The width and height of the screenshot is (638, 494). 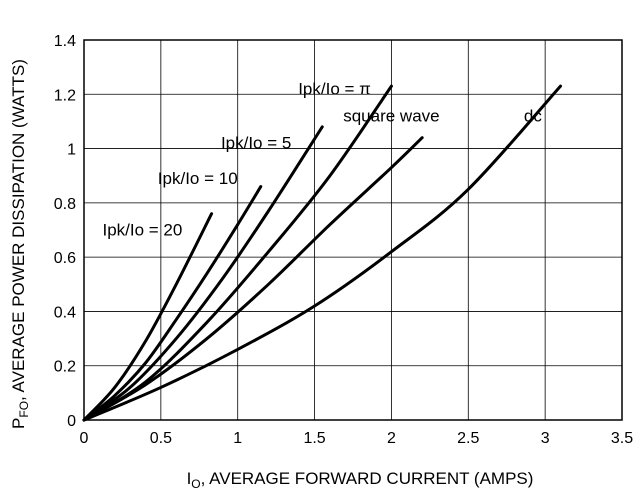 I want to click on x-tick-label: 1, so click(x=237, y=438).